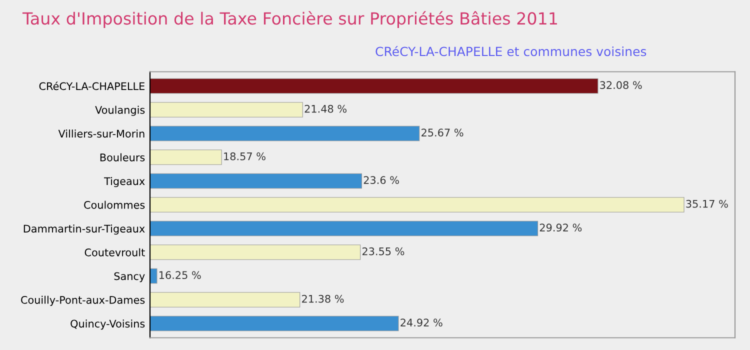  Describe the element at coordinates (114, 204) in the screenshot. I see `y-tick-label: Coulommes` at that location.